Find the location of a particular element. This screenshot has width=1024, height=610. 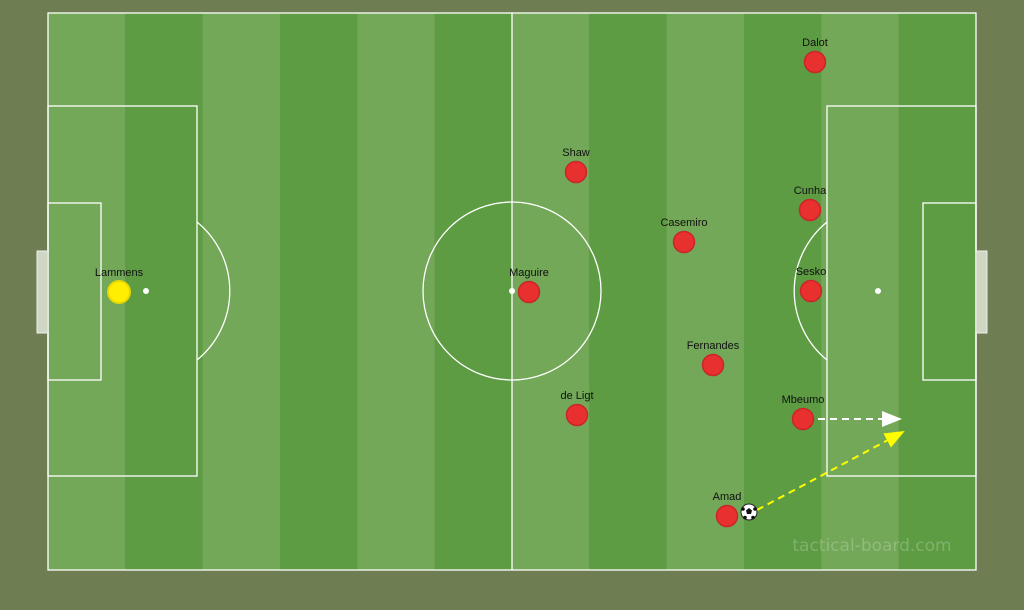

pass-arrow is located at coordinates (830, 471).